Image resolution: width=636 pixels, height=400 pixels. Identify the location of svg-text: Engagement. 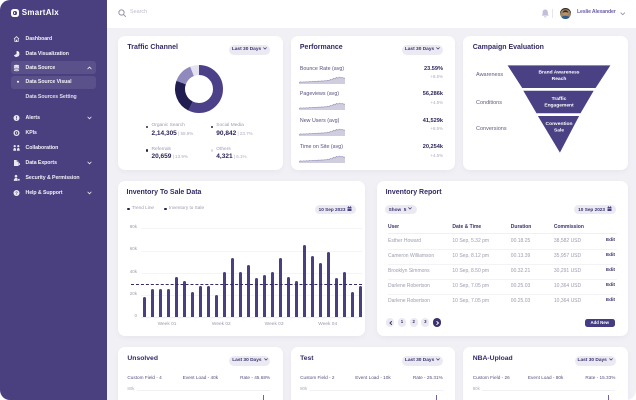
(559, 106).